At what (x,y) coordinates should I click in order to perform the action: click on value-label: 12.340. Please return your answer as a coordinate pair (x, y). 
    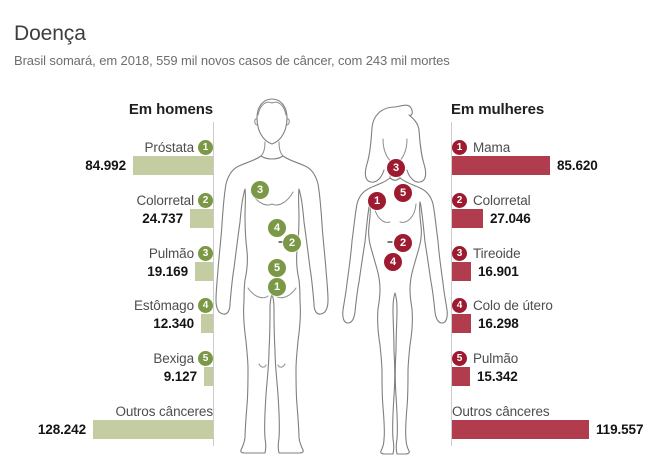
    Looking at the image, I should click on (173, 323).